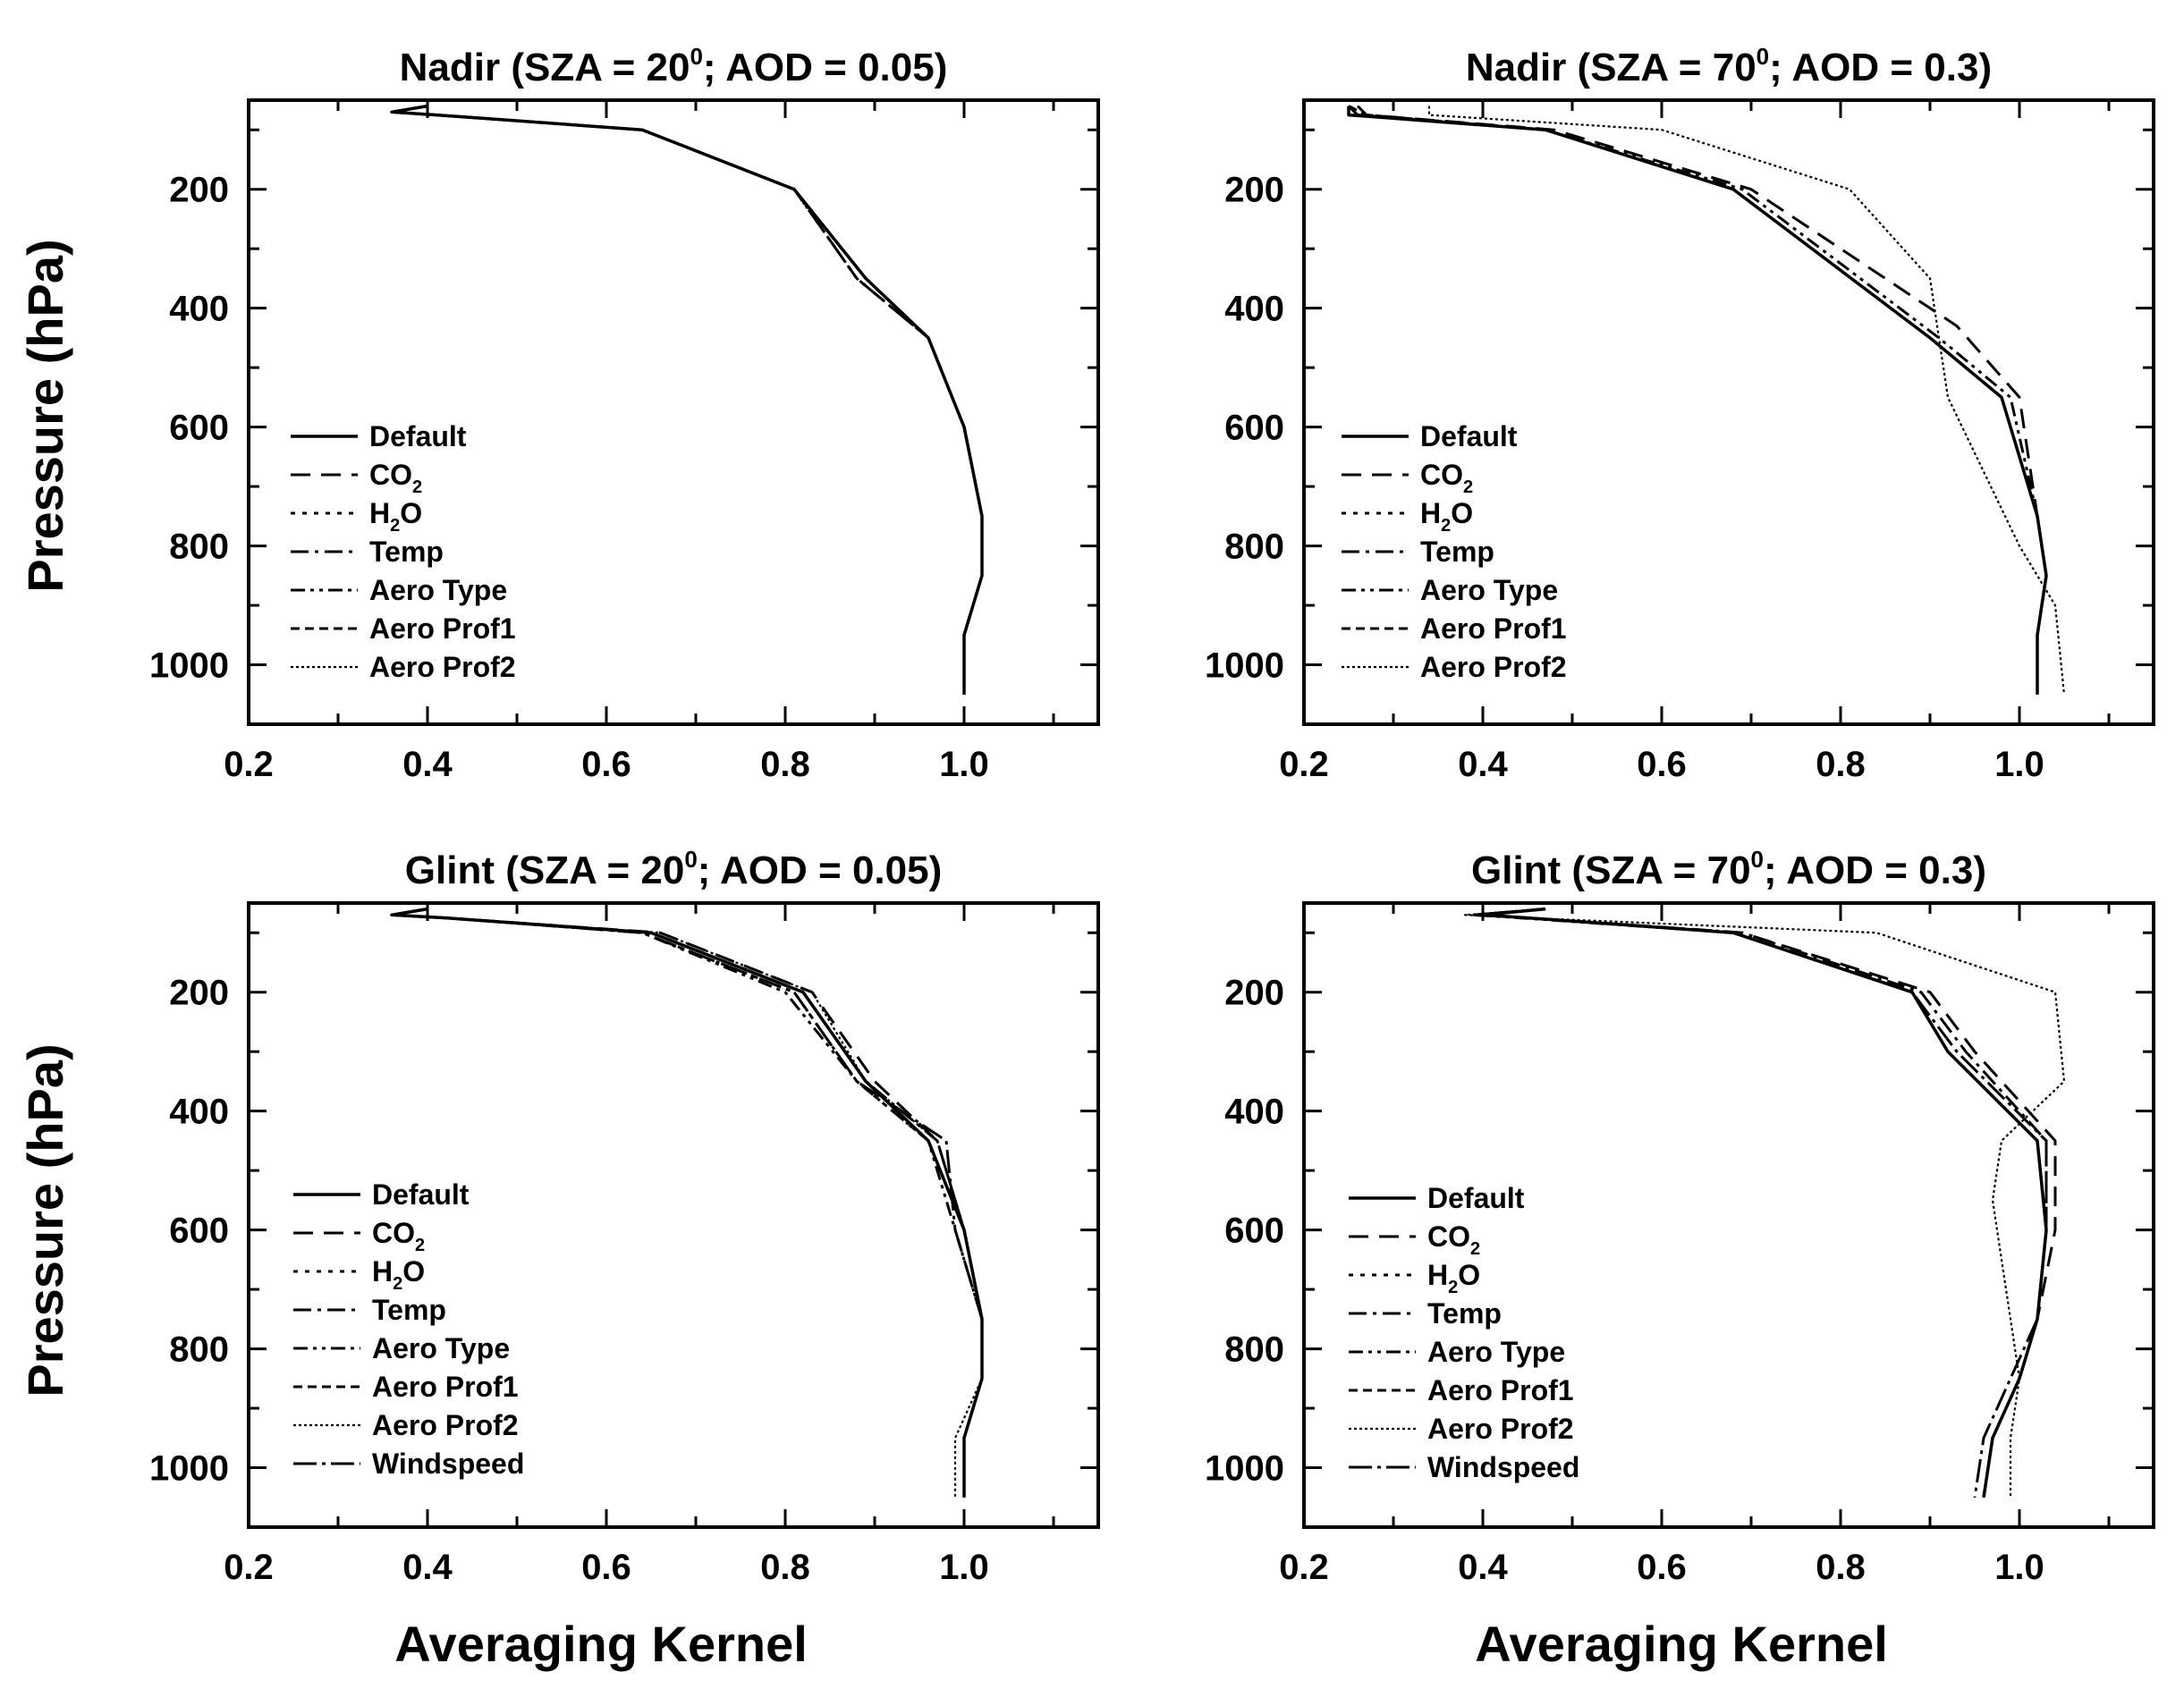 This screenshot has width=2184, height=1697. I want to click on series-line-co2, so click(1702, 400).